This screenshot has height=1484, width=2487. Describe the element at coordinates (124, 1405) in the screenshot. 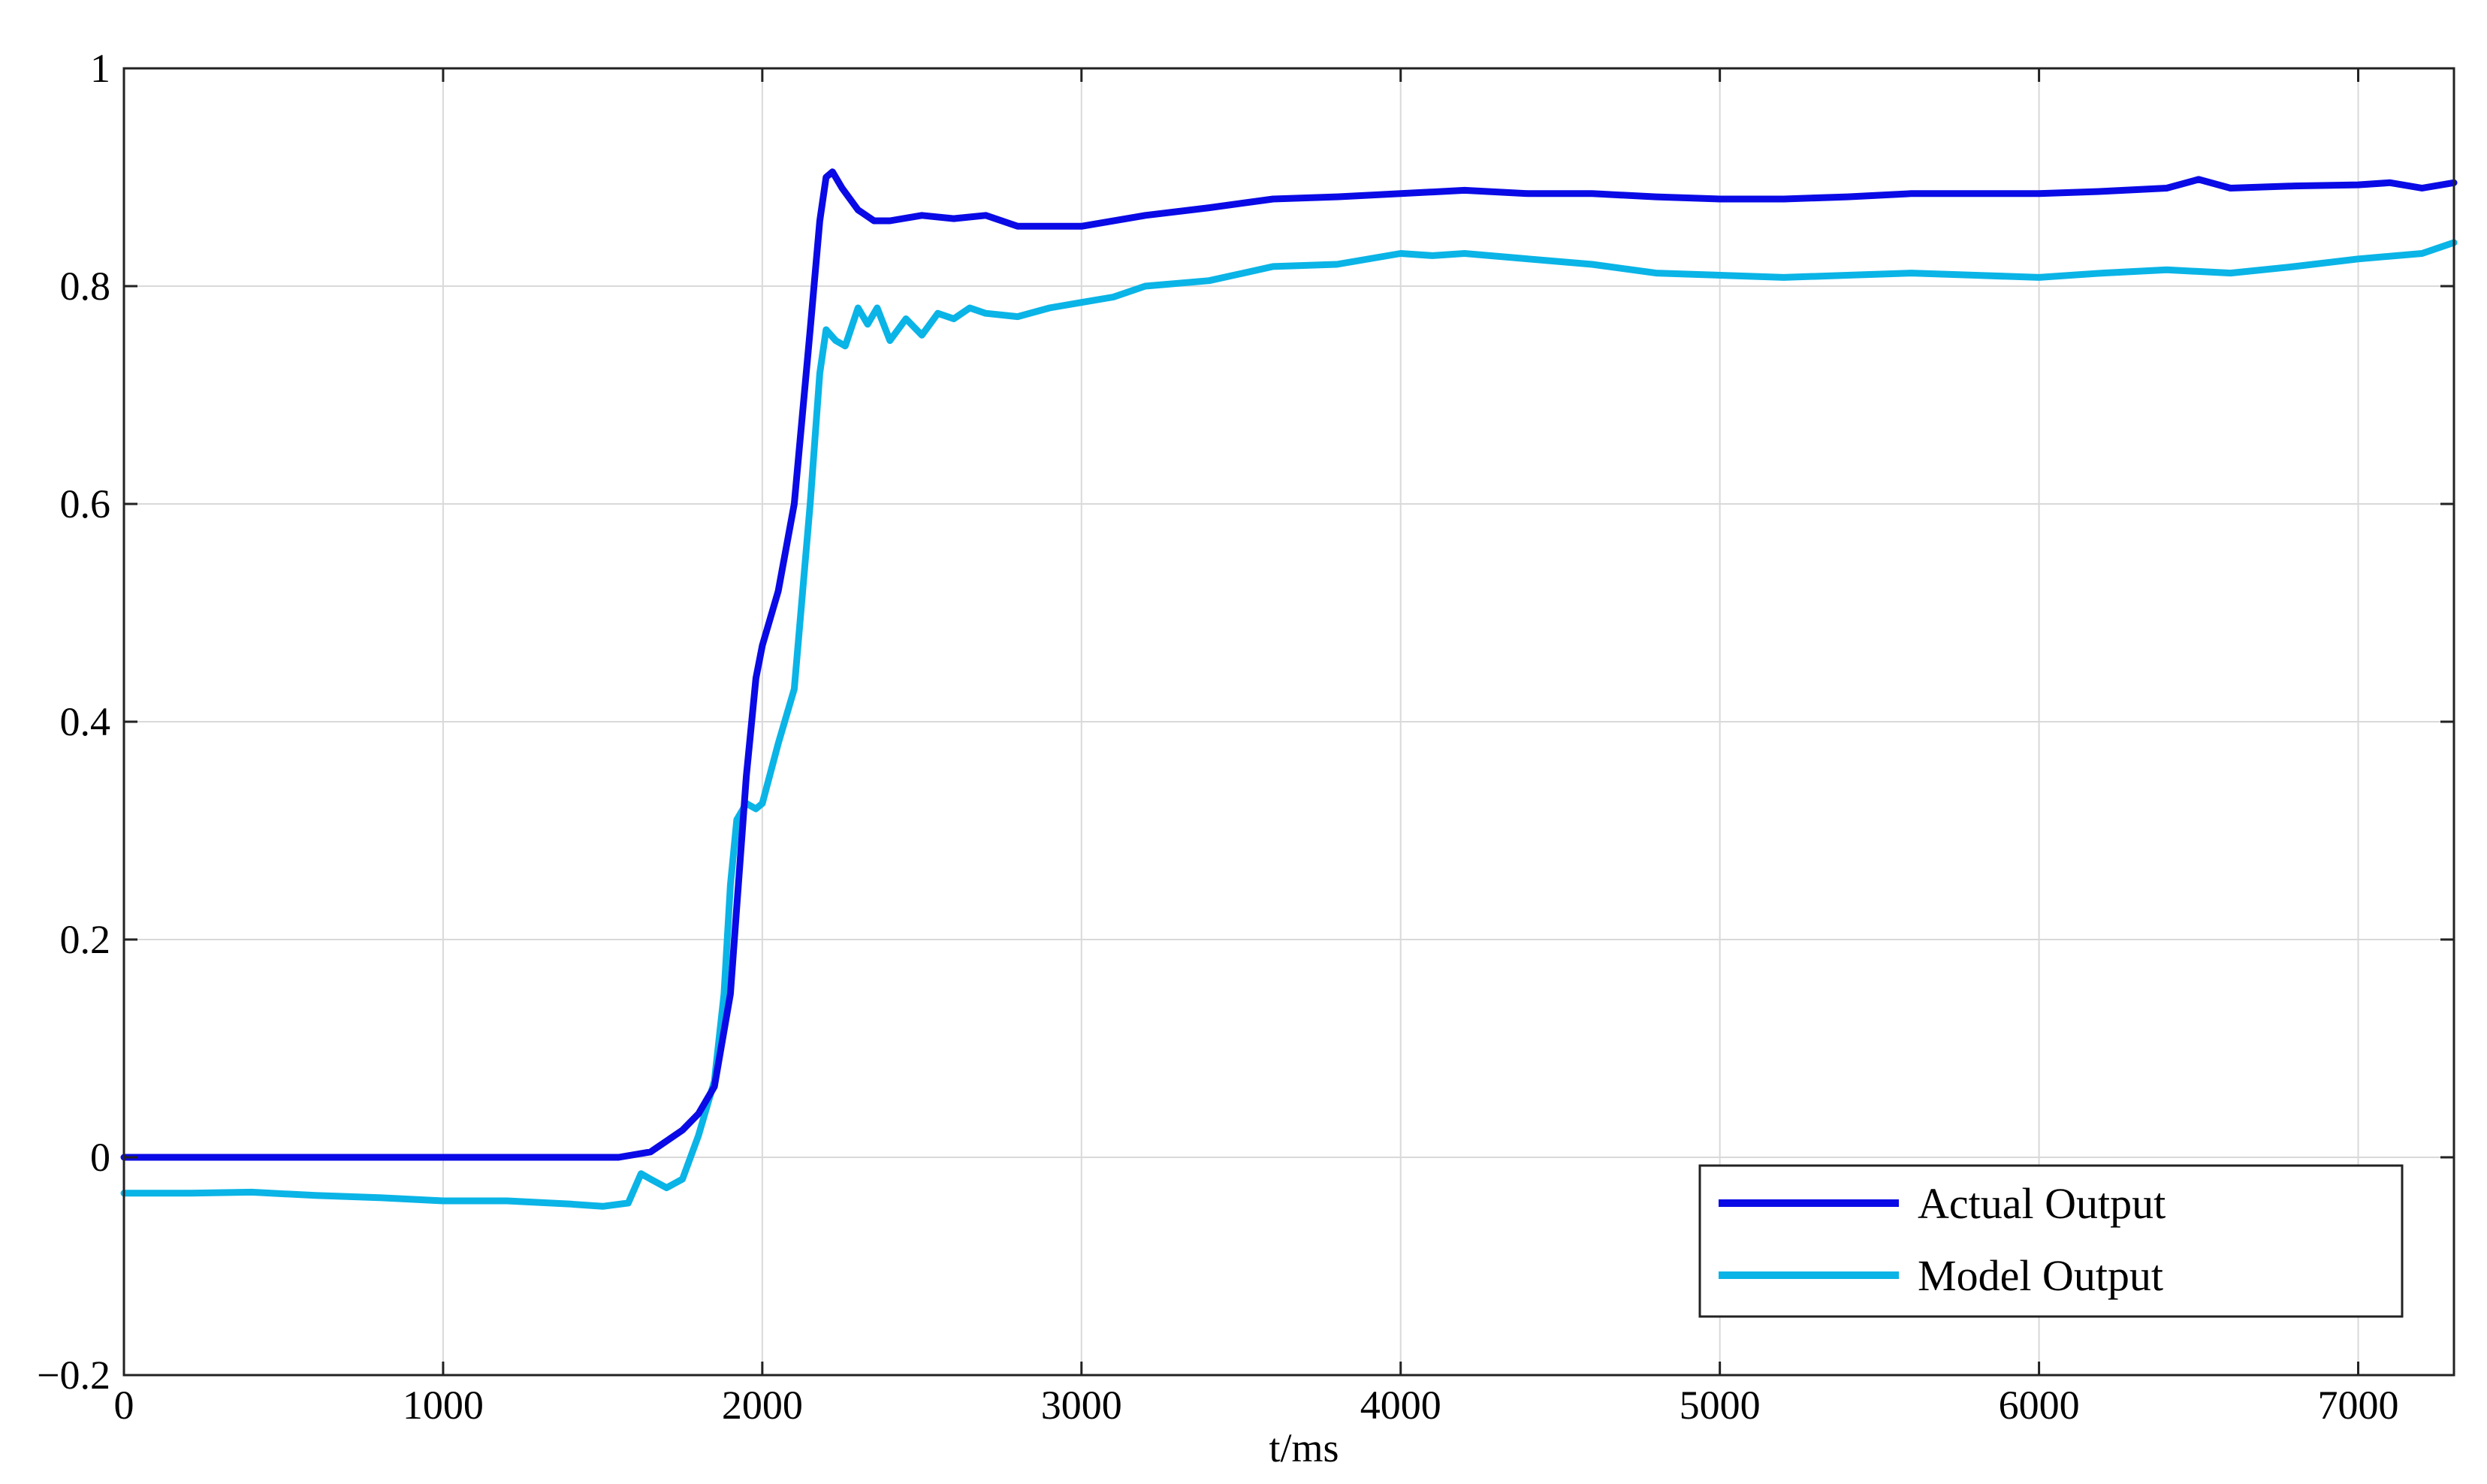

I see `x-tick-label: 0` at that location.